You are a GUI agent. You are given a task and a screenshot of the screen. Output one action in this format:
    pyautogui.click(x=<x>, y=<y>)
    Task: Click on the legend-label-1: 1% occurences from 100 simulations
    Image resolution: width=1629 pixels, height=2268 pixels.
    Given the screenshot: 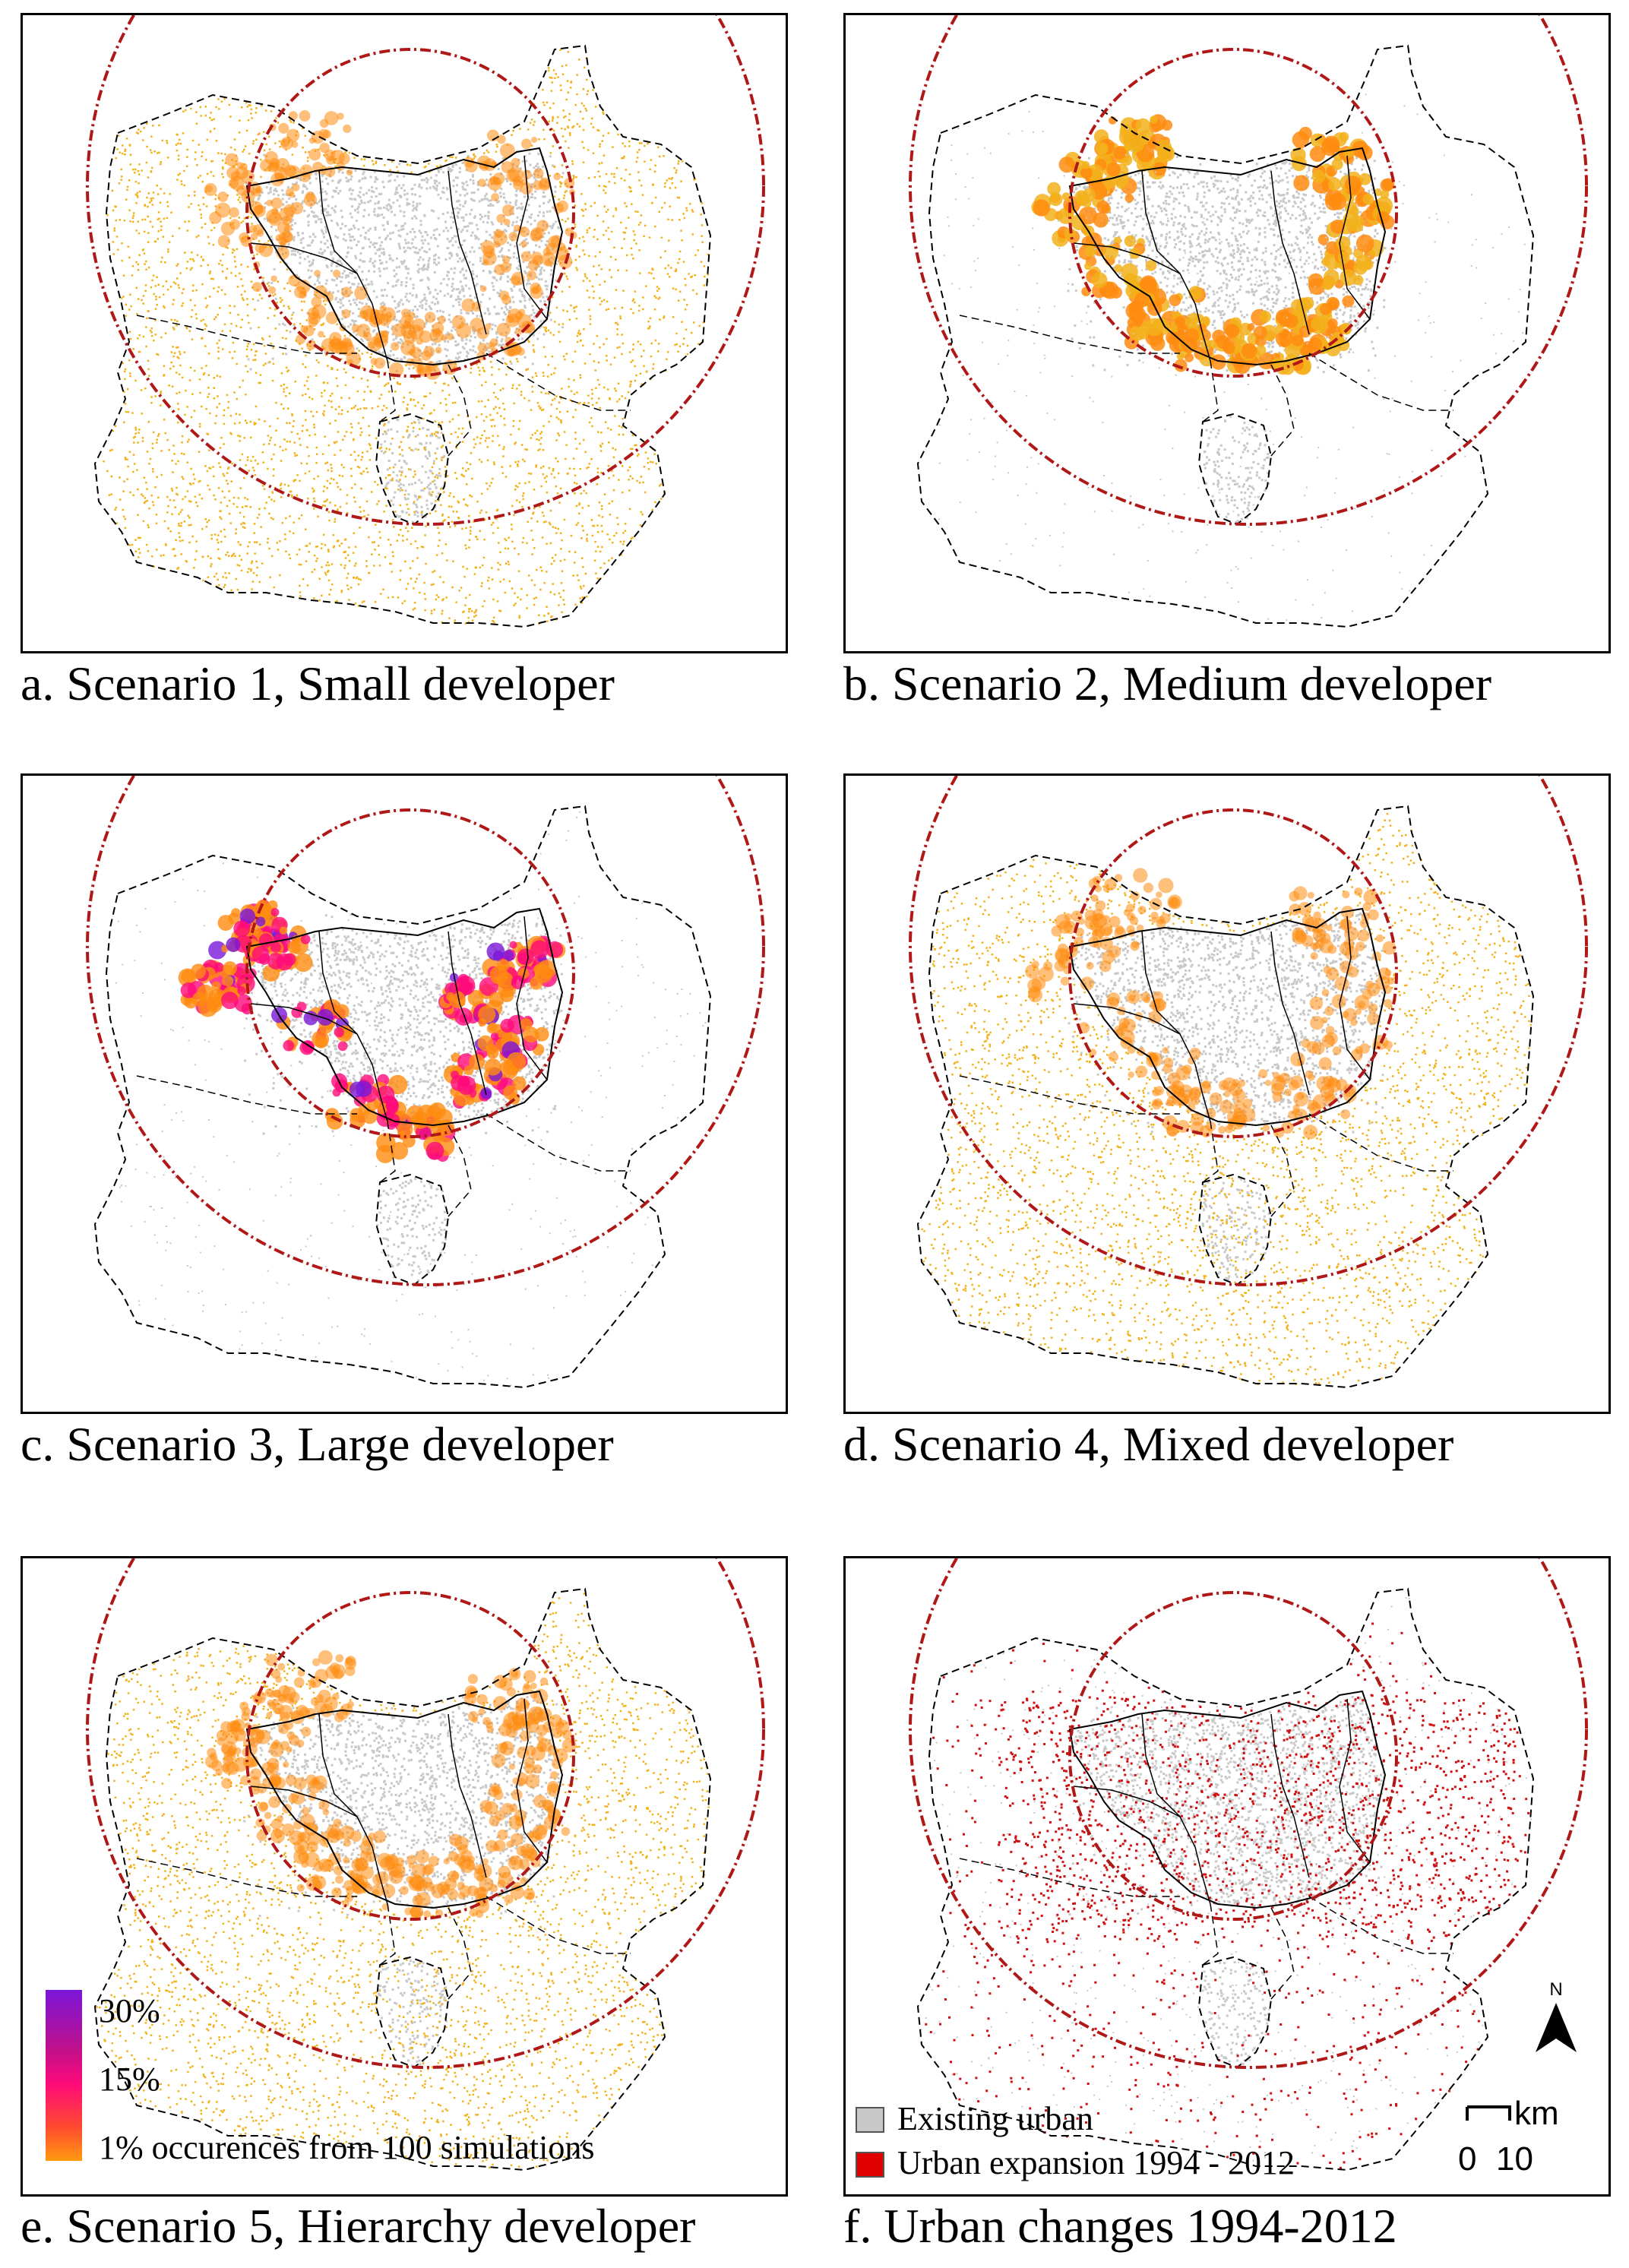 What is the action you would take?
    pyautogui.click(x=347, y=2147)
    